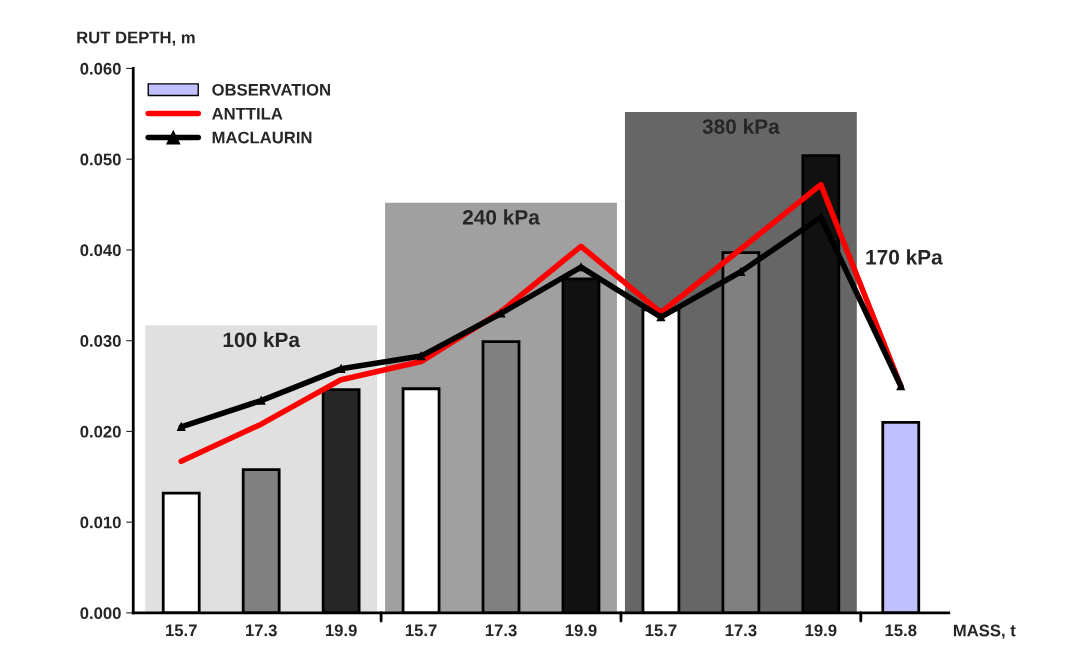 The width and height of the screenshot is (1066, 652). What do you see at coordinates (100, 613) in the screenshot?
I see `y-tick-label: 0.000` at bounding box center [100, 613].